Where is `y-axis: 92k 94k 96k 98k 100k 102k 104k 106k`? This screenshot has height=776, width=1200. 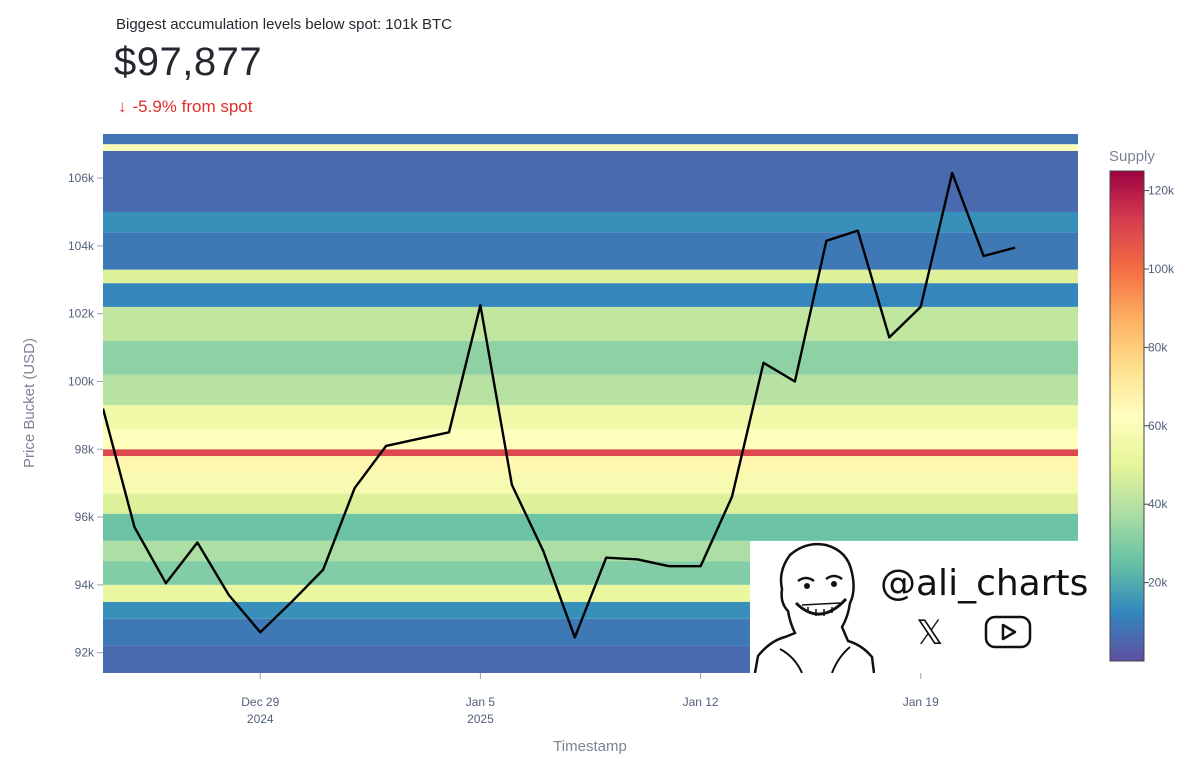
y-axis: 92k 94k 96k 98k 100k 102k 104k 106k is located at coordinates (85, 415).